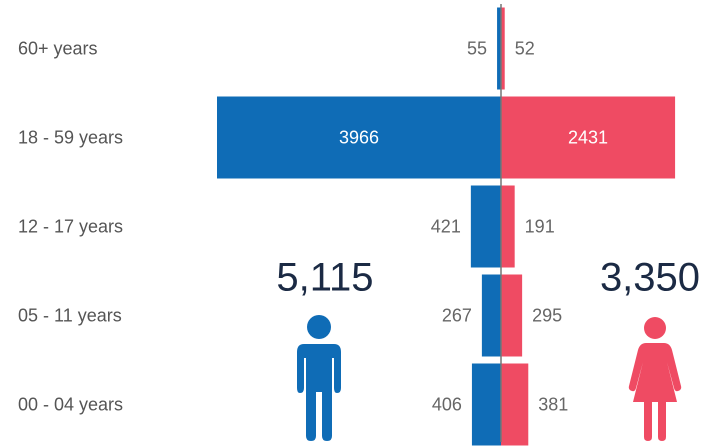 This screenshot has height=448, width=709. Describe the element at coordinates (70, 137) in the screenshot. I see `category-label: 18 - 59 years` at that location.